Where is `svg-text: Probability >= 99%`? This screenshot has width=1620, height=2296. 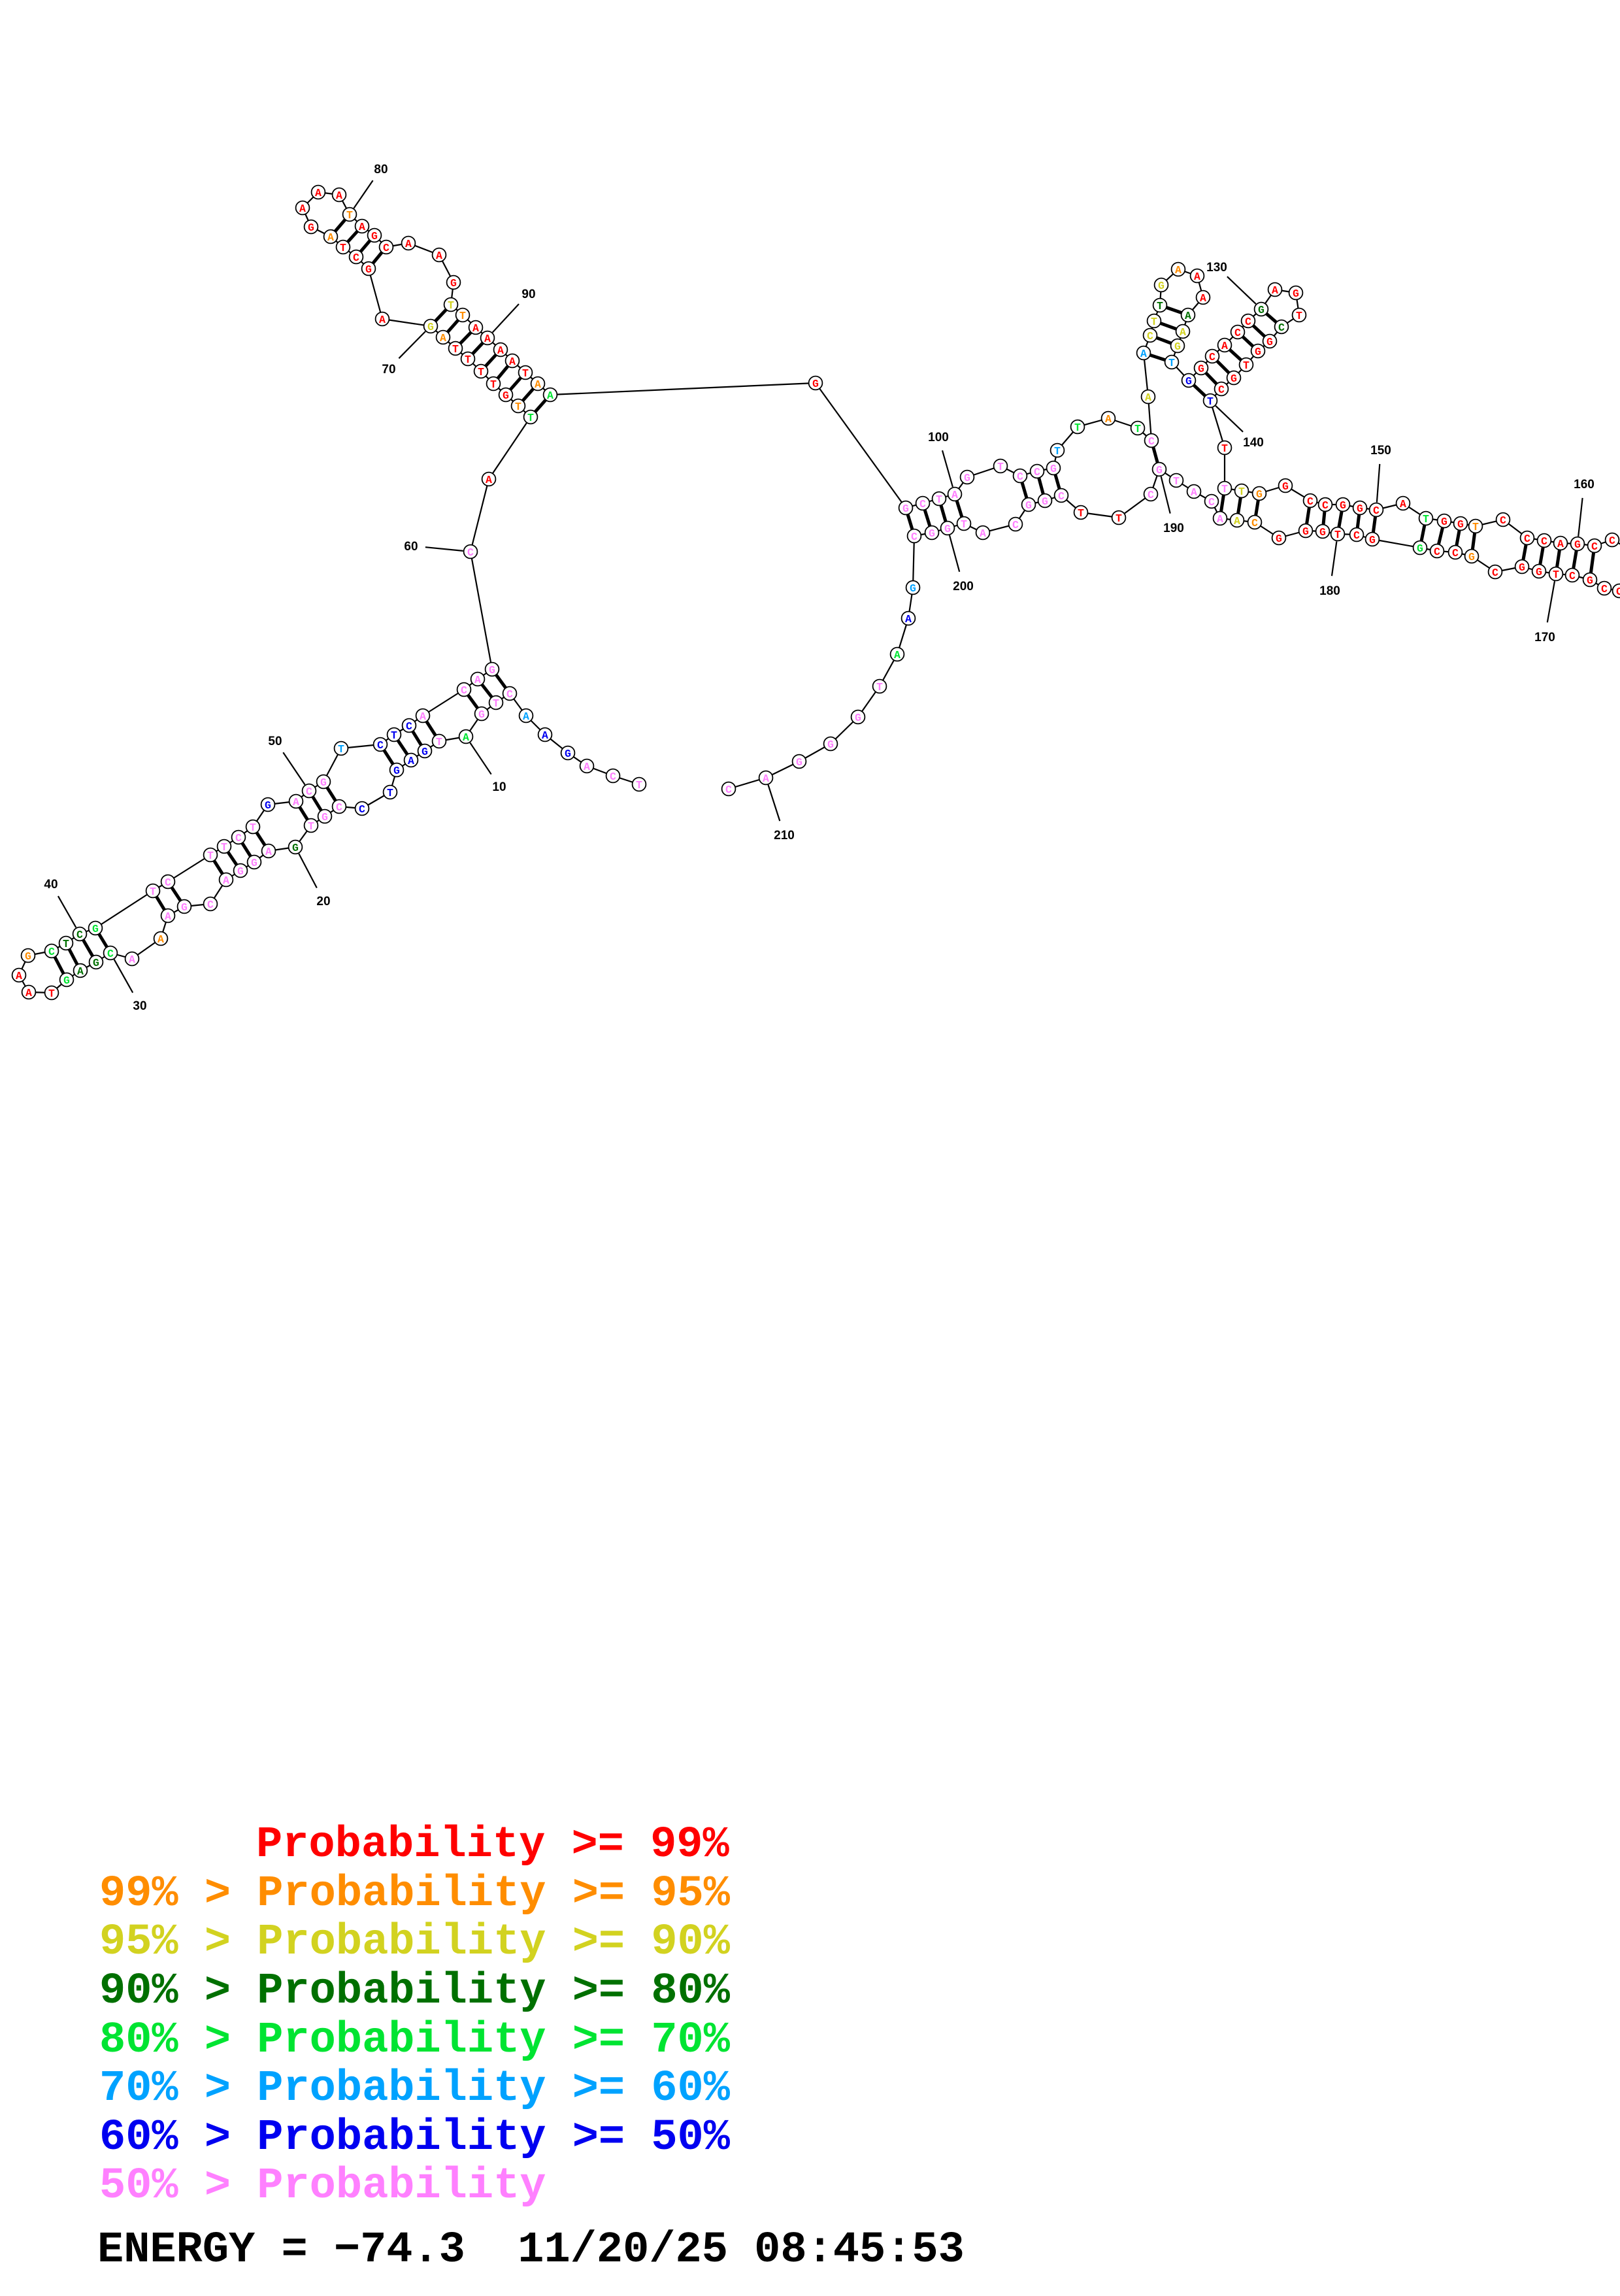
svg-text: Probability >= 99% is located at coordinates (493, 1845).